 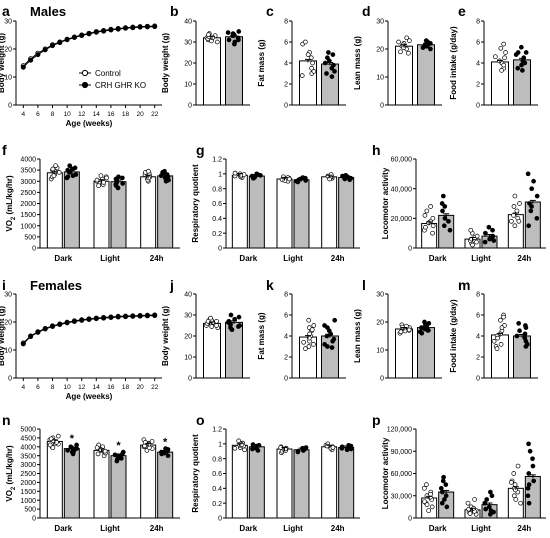 I want to click on x-tick-label: 12, so click(x=82, y=114).